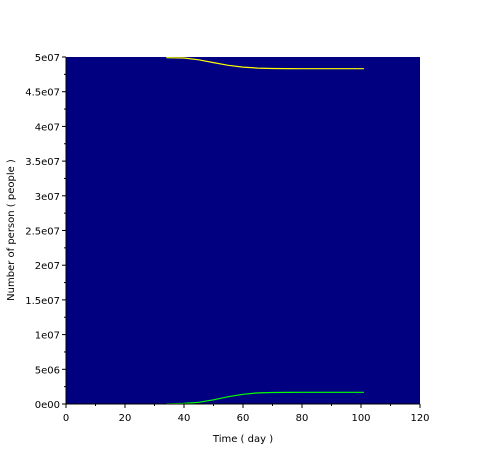 The height and width of the screenshot is (462, 480). Describe the element at coordinates (243, 418) in the screenshot. I see `x-tick-label: 60` at that location.